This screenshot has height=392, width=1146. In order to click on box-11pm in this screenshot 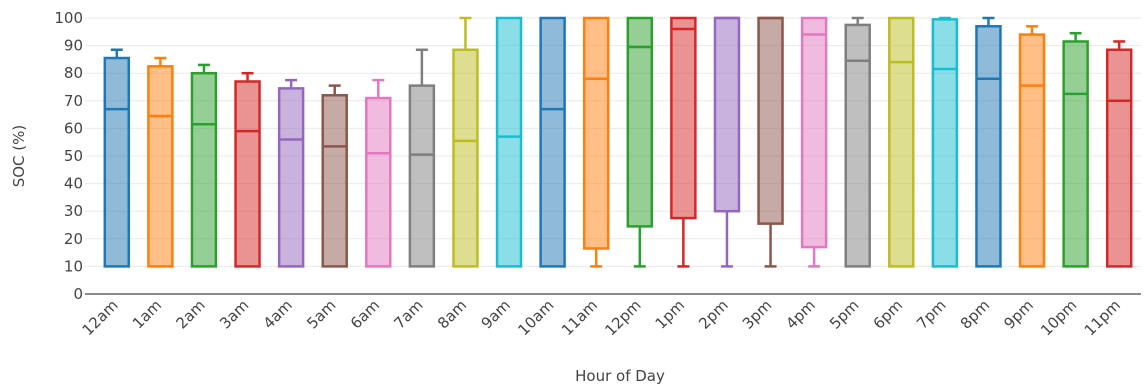, I will do `click(1119, 154)`.